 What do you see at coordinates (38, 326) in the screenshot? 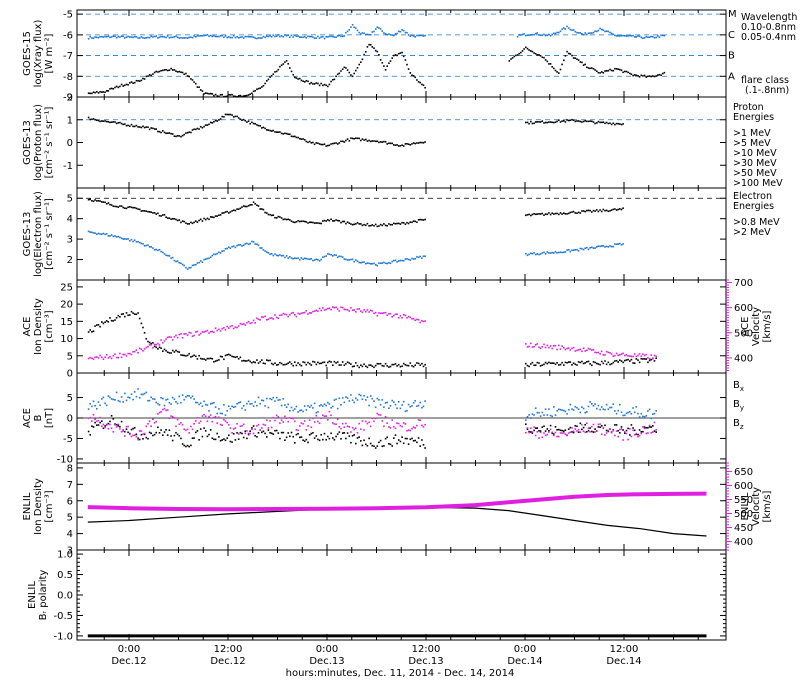
I see `y-axis-label-ace_density: Ion Density` at bounding box center [38, 326].